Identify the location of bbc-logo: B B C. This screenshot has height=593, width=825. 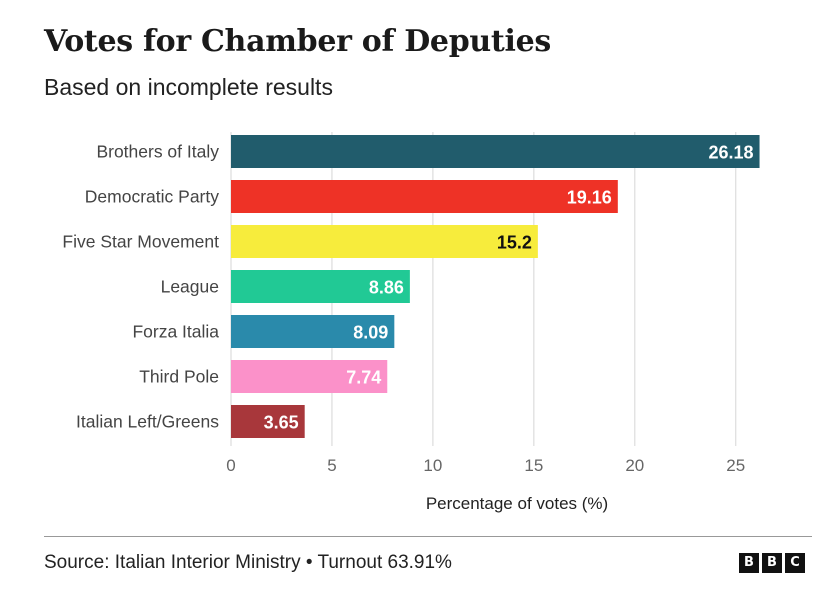
(772, 563).